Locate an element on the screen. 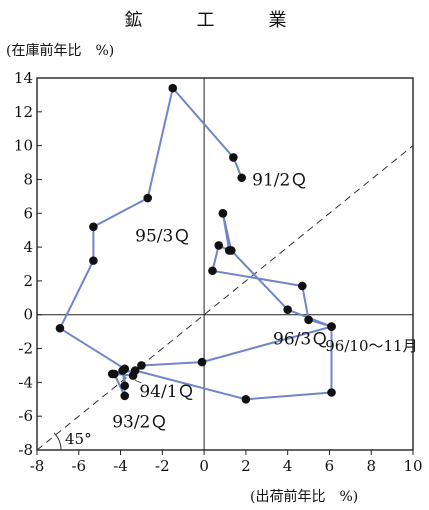  annotation-leader is located at coordinates (138, 381).